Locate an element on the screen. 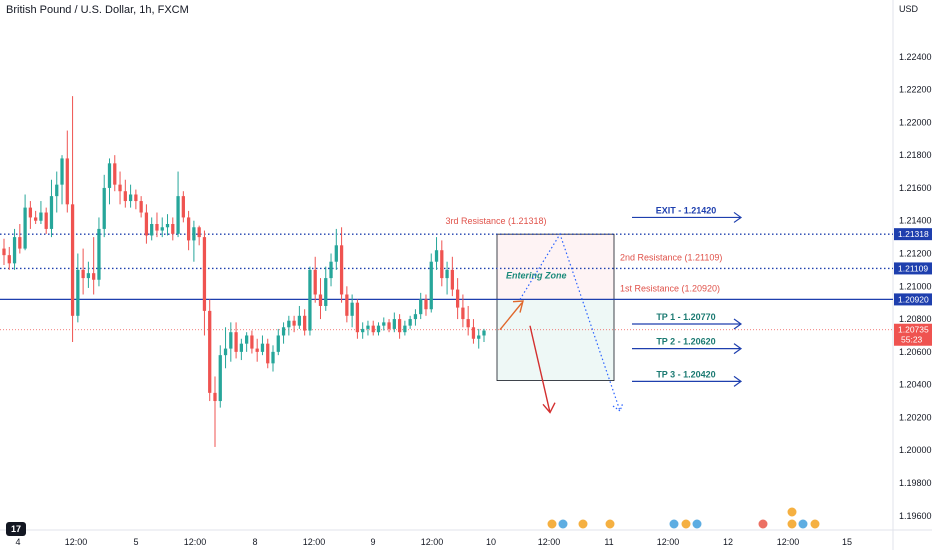 The width and height of the screenshot is (932, 550). projection-up-arrow-head is located at coordinates (518, 306).